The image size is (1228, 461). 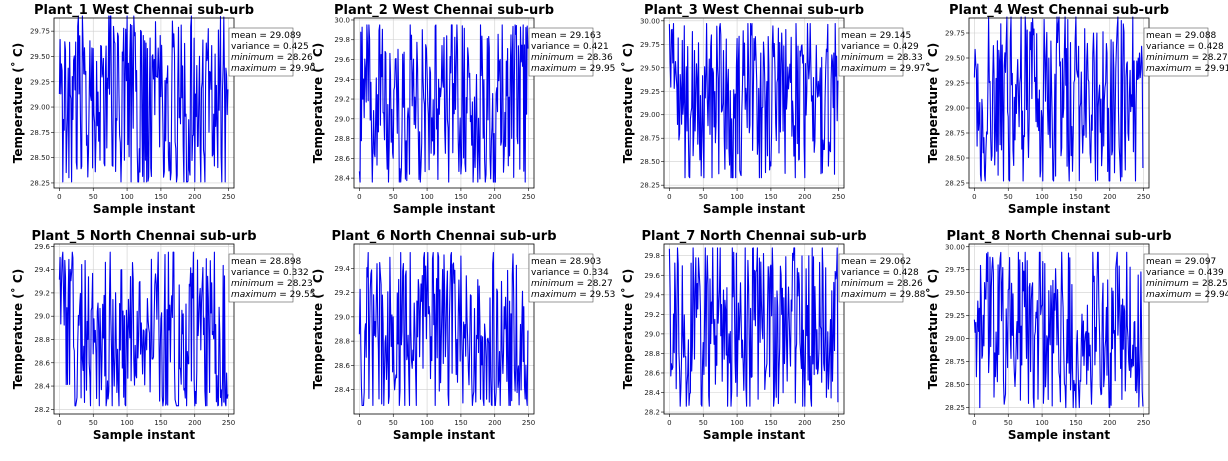 I want to click on stats-value: 28.25, so click(x=1215, y=284).